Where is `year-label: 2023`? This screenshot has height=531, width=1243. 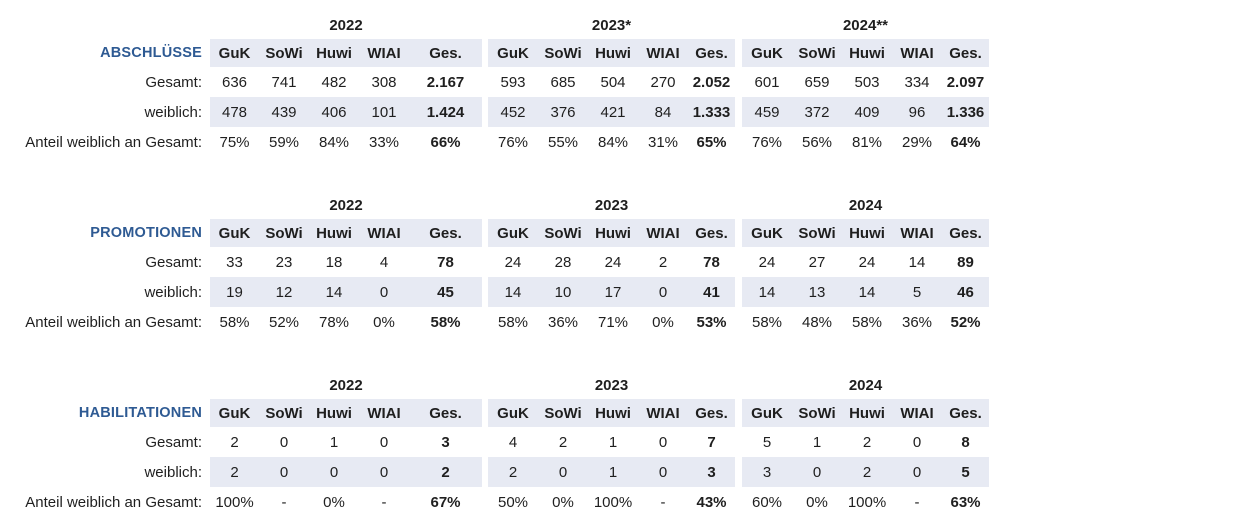 year-label: 2023 is located at coordinates (611, 385).